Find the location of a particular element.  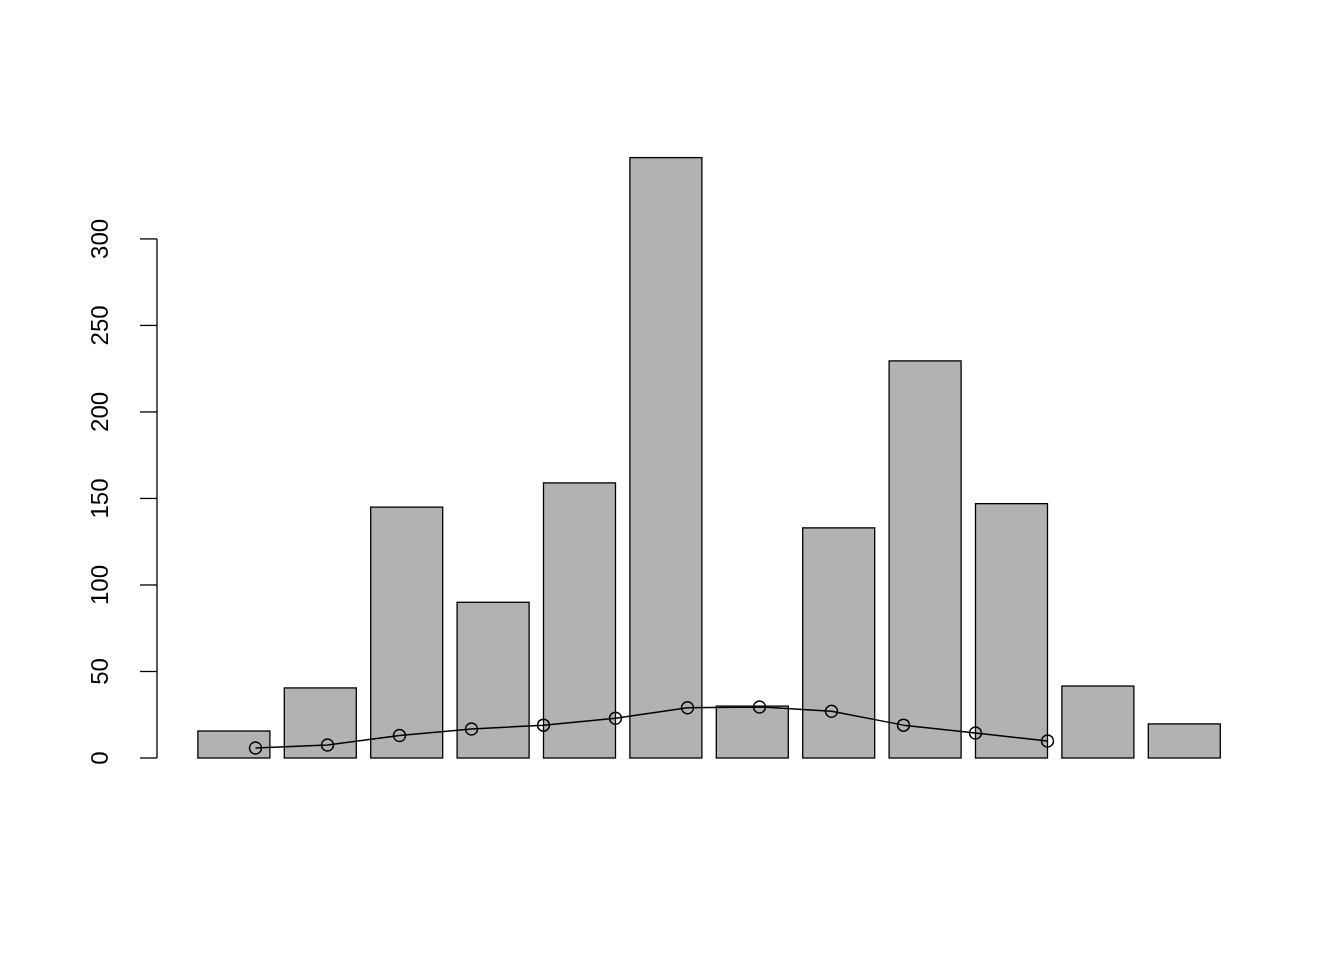

y-tick-label: 100 is located at coordinates (99, 584).